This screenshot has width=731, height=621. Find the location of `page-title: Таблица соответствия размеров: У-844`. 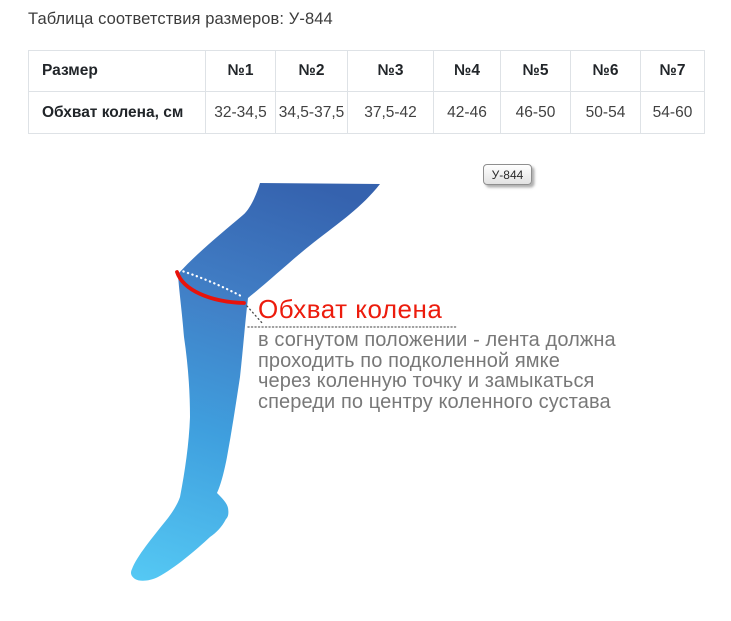

page-title: Таблица соответствия размеров: У-844 is located at coordinates (180, 19).